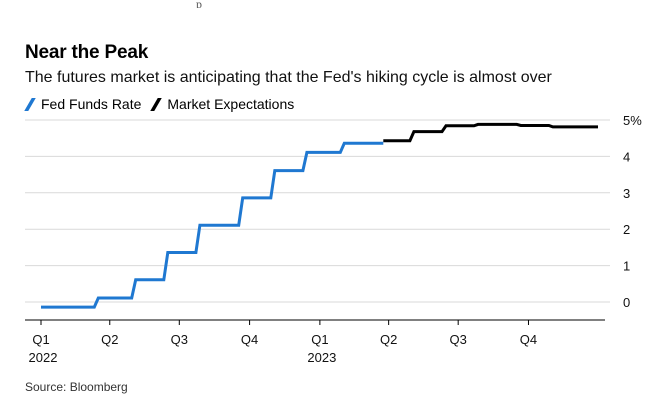 This screenshot has height=408, width=662. I want to click on cropped-text-fragment: p, so click(199, 4).